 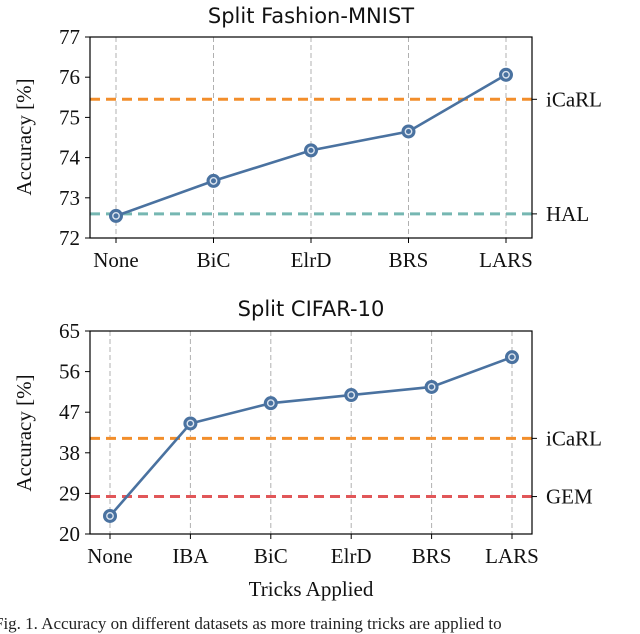 I want to click on y-tick-label: 65, so click(x=69, y=331).